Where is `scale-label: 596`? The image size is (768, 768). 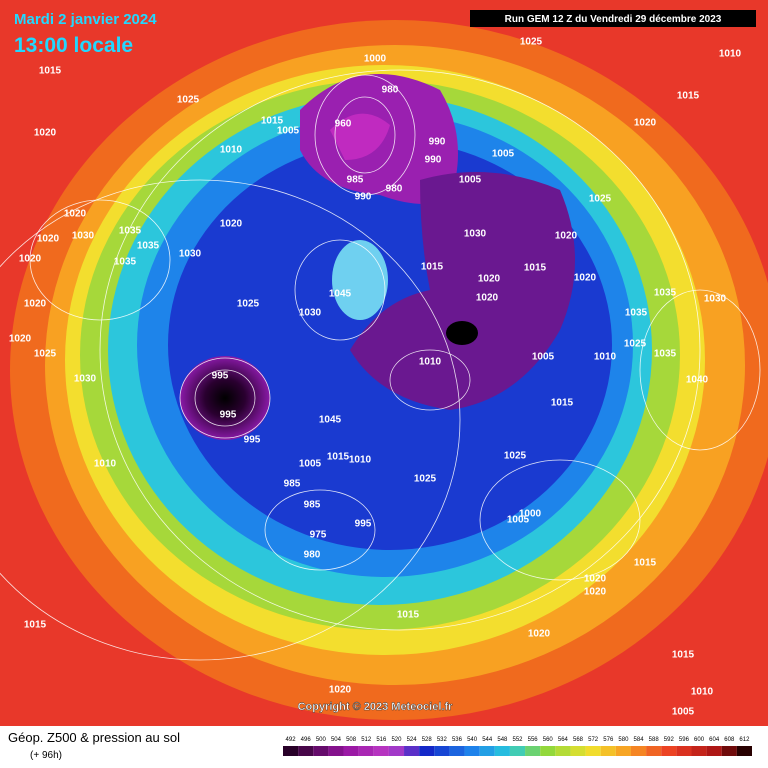
scale-label: 596 is located at coordinates (684, 740).